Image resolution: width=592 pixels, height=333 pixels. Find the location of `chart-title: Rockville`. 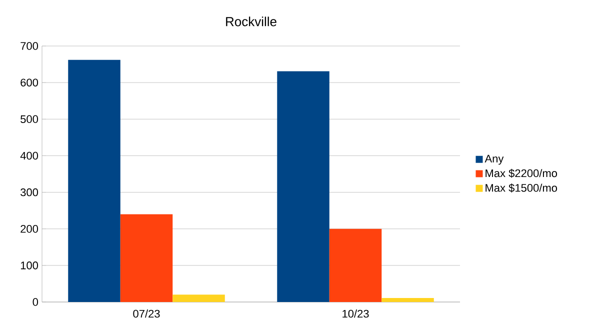

chart-title: Rockville is located at coordinates (251, 21).